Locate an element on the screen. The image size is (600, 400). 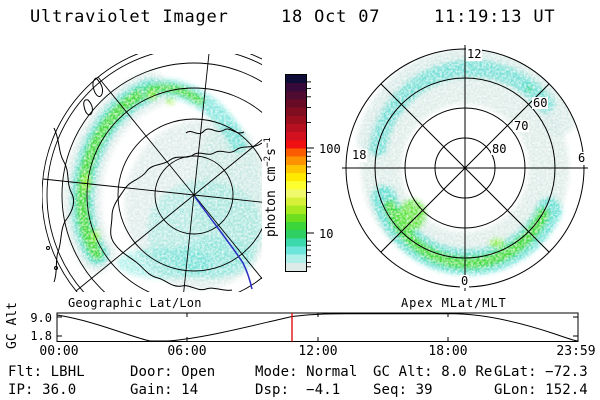
status-dsp: Dsp: −4.1 is located at coordinates (298, 390).